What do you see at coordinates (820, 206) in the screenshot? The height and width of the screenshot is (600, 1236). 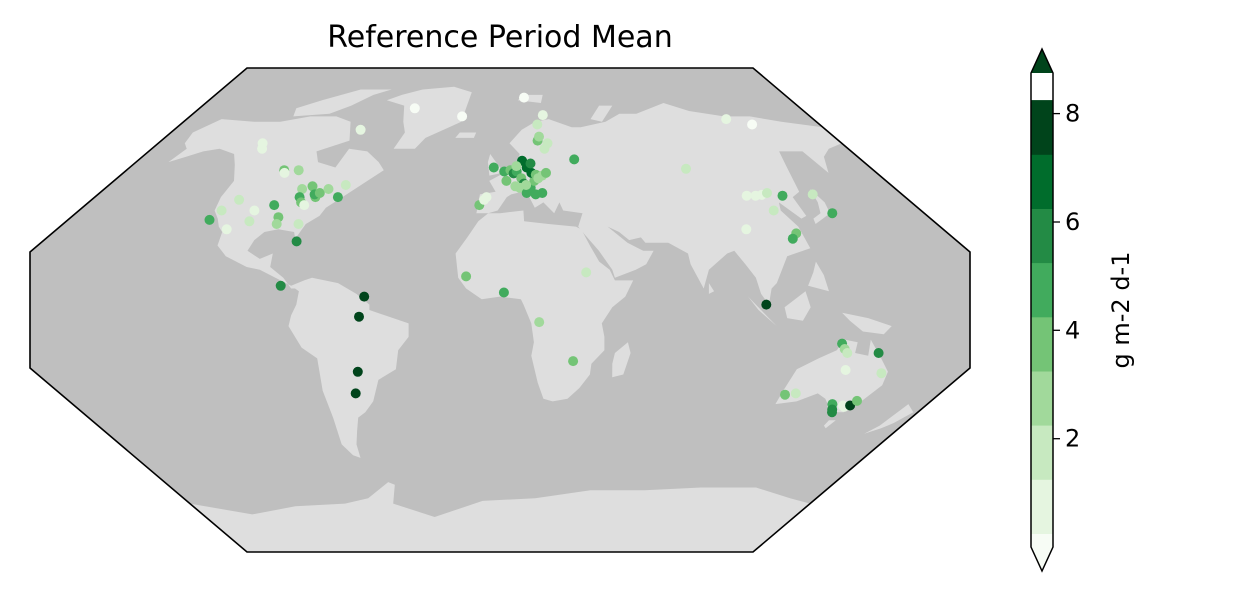 I see `land-japan` at bounding box center [820, 206].